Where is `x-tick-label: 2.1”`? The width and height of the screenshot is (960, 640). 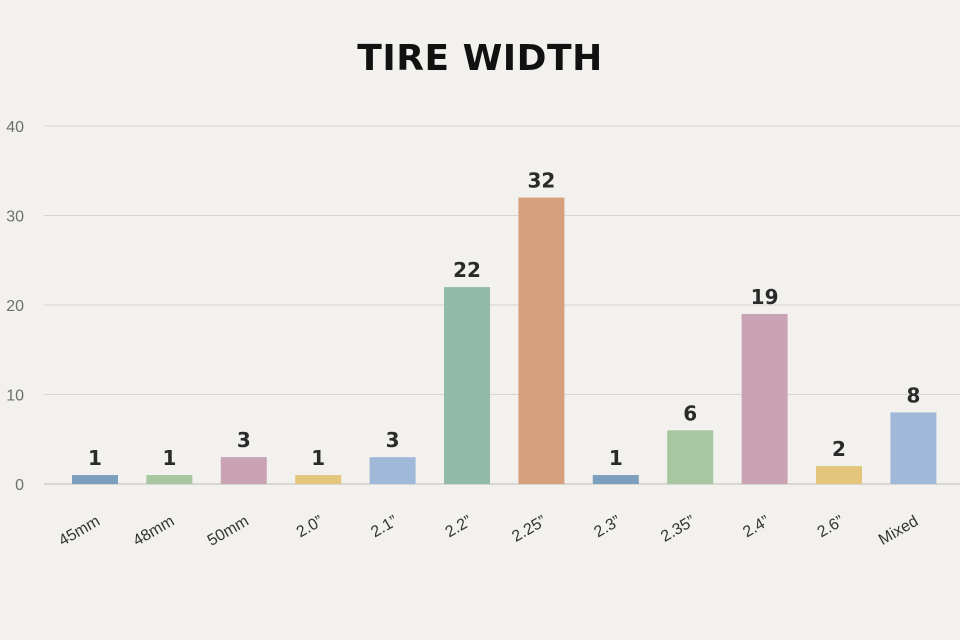
x-tick-label: 2.1” is located at coordinates (384, 527).